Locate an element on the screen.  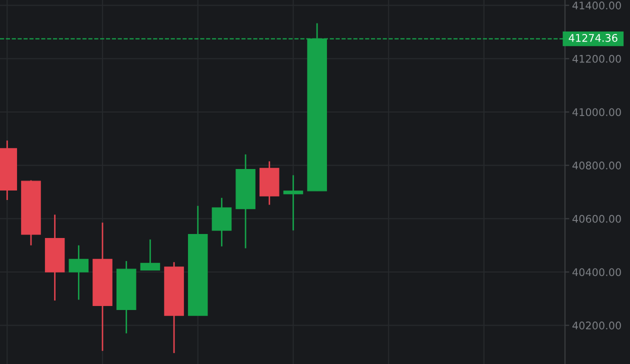
y-tick-label: 41000.00 is located at coordinates (596, 112).